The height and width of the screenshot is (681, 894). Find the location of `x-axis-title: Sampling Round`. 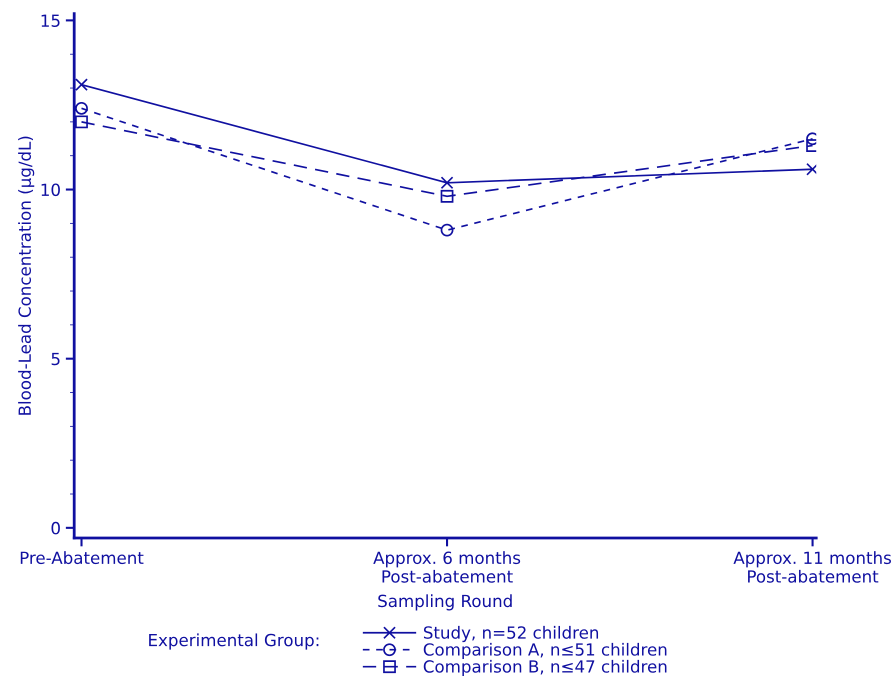

x-axis-title: Sampling Round is located at coordinates (445, 602).